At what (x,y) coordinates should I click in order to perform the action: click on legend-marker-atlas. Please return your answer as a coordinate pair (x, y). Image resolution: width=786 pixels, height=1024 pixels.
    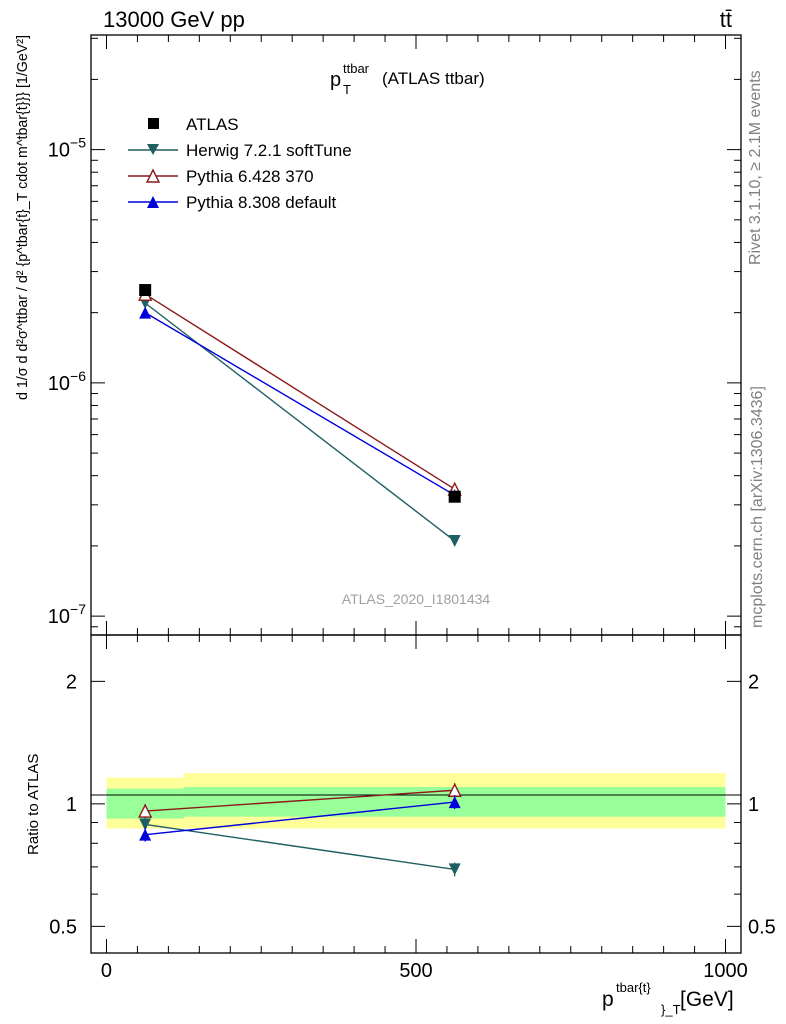
    Looking at the image, I should click on (153, 123).